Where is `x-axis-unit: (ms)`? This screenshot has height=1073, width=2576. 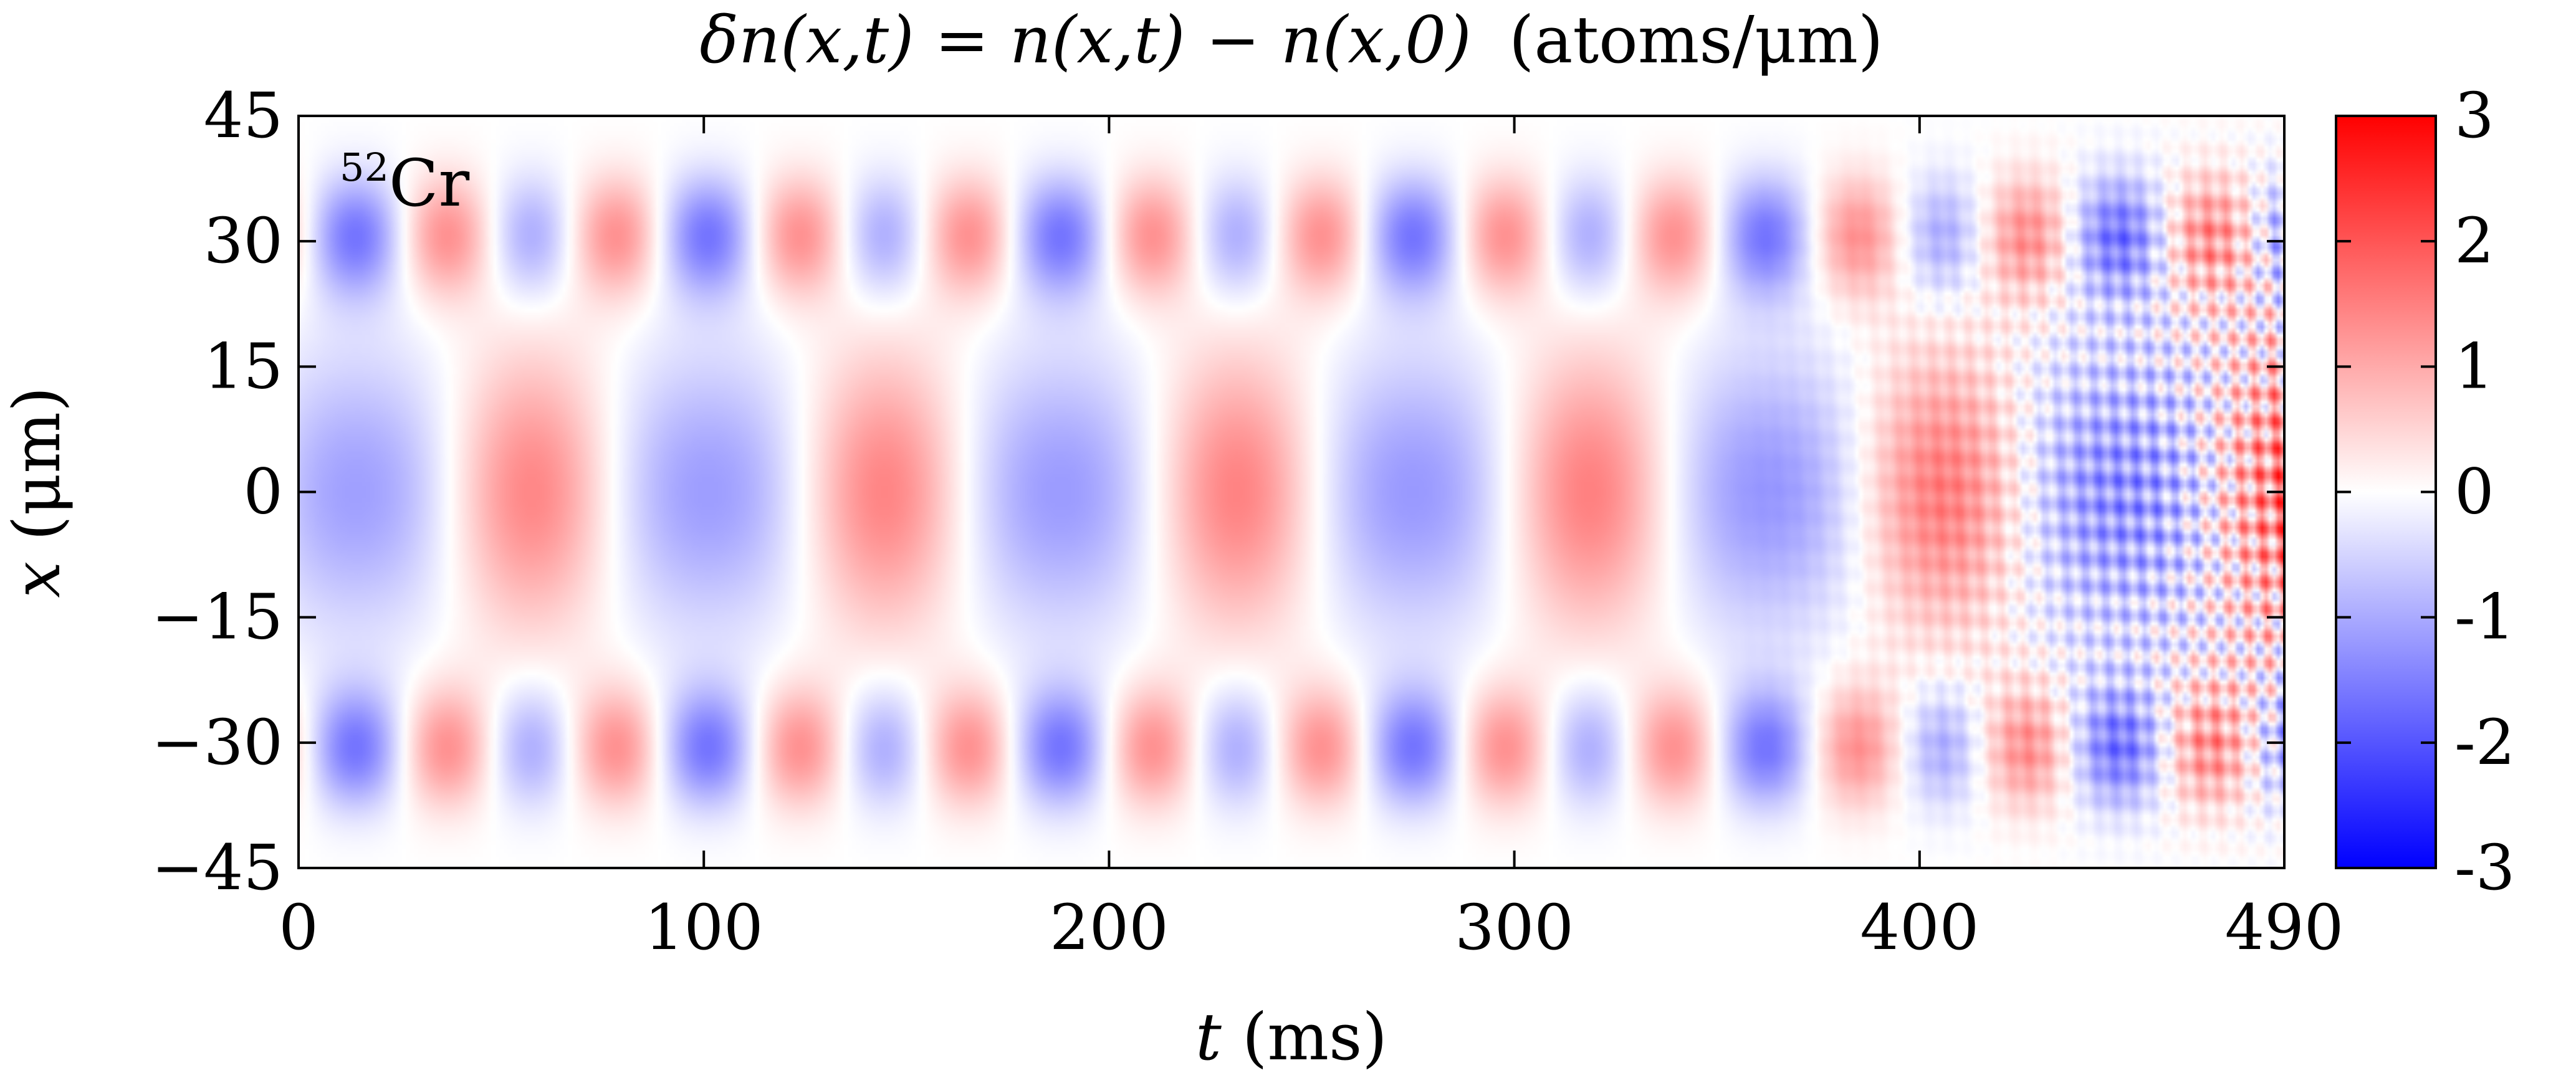 x-axis-unit: (ms) is located at coordinates (1304, 1034).